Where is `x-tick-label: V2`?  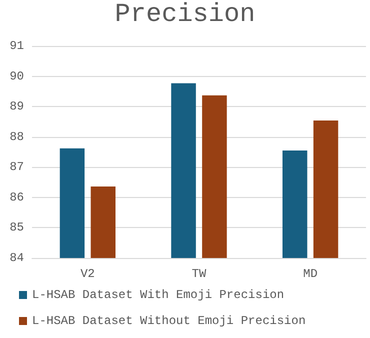 x-tick-label: V2 is located at coordinates (87, 274).